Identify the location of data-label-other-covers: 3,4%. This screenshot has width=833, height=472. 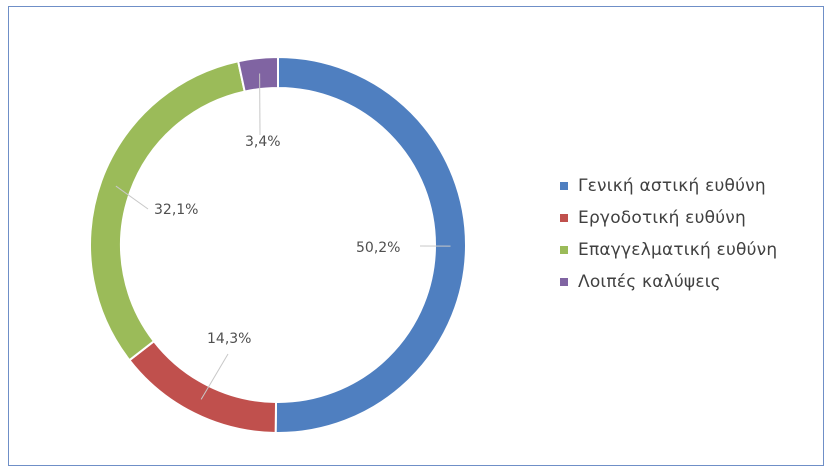
(263, 142).